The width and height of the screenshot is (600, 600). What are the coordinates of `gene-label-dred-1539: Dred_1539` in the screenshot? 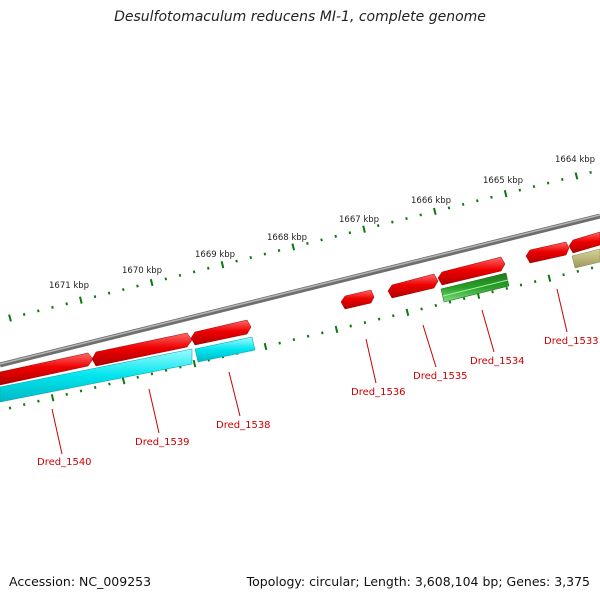 It's located at (162, 442).